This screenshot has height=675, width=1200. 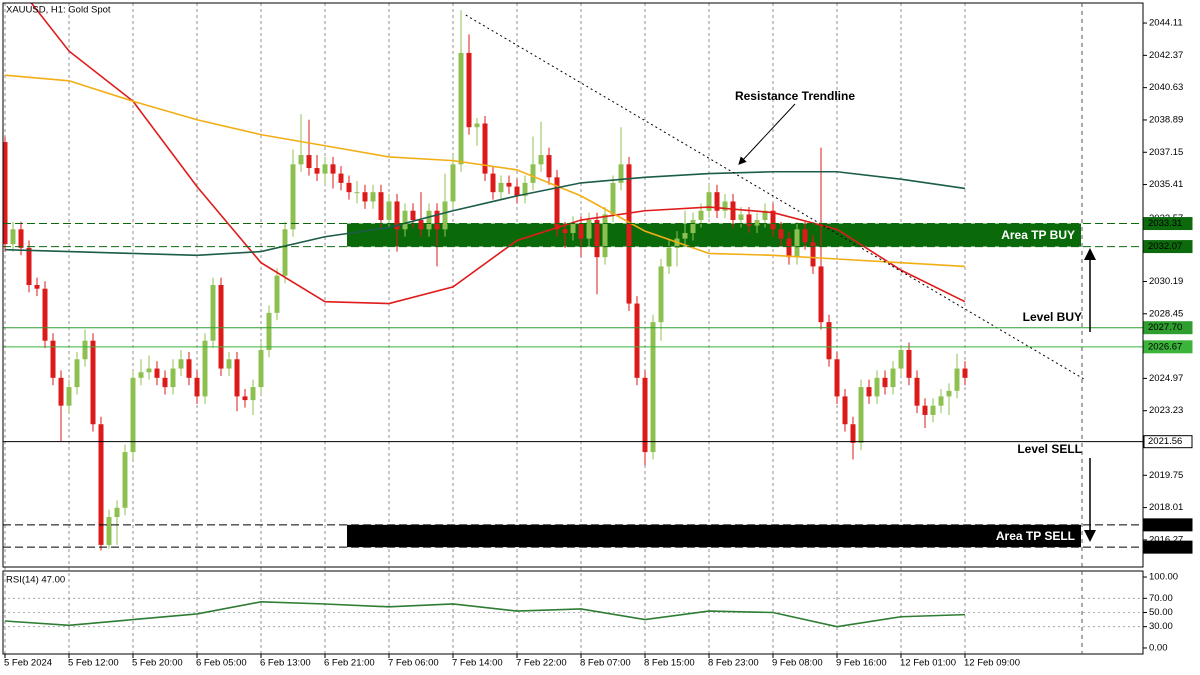 I want to click on x-tick-label: 12 Feb 09:00, so click(x=992, y=663).